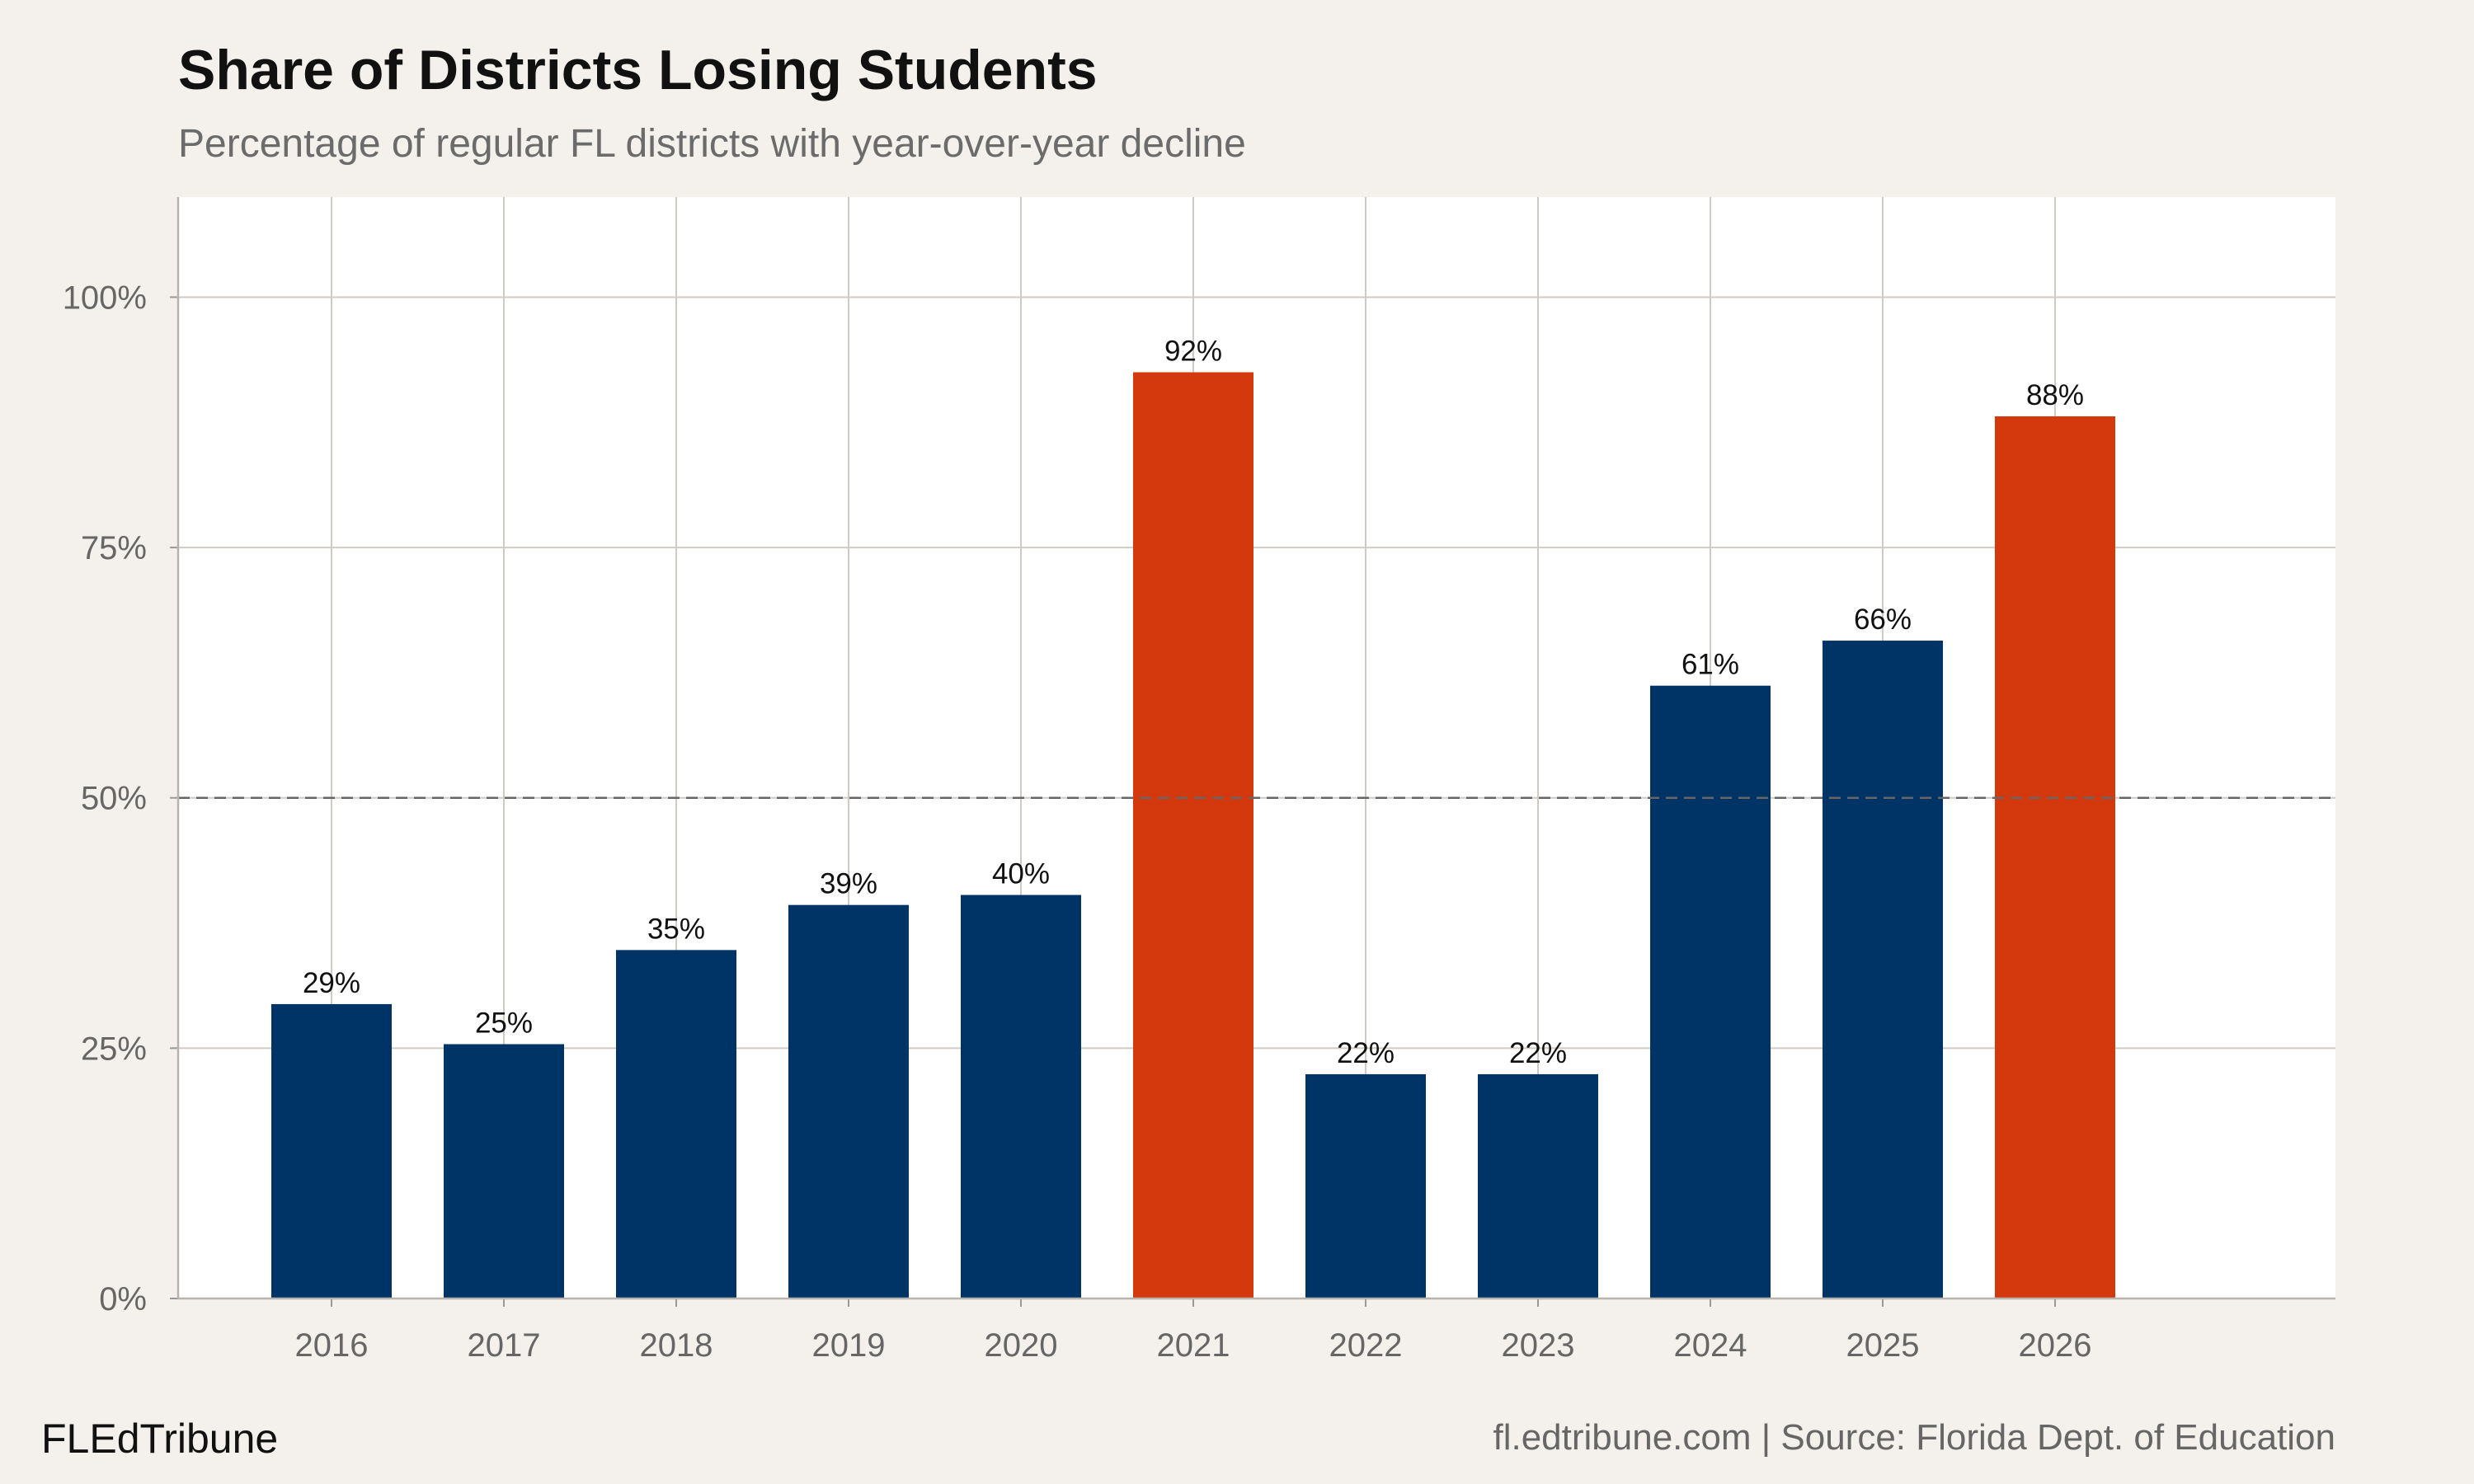 This screenshot has width=2474, height=1484. What do you see at coordinates (1021, 1096) in the screenshot?
I see `bar-2020` at bounding box center [1021, 1096].